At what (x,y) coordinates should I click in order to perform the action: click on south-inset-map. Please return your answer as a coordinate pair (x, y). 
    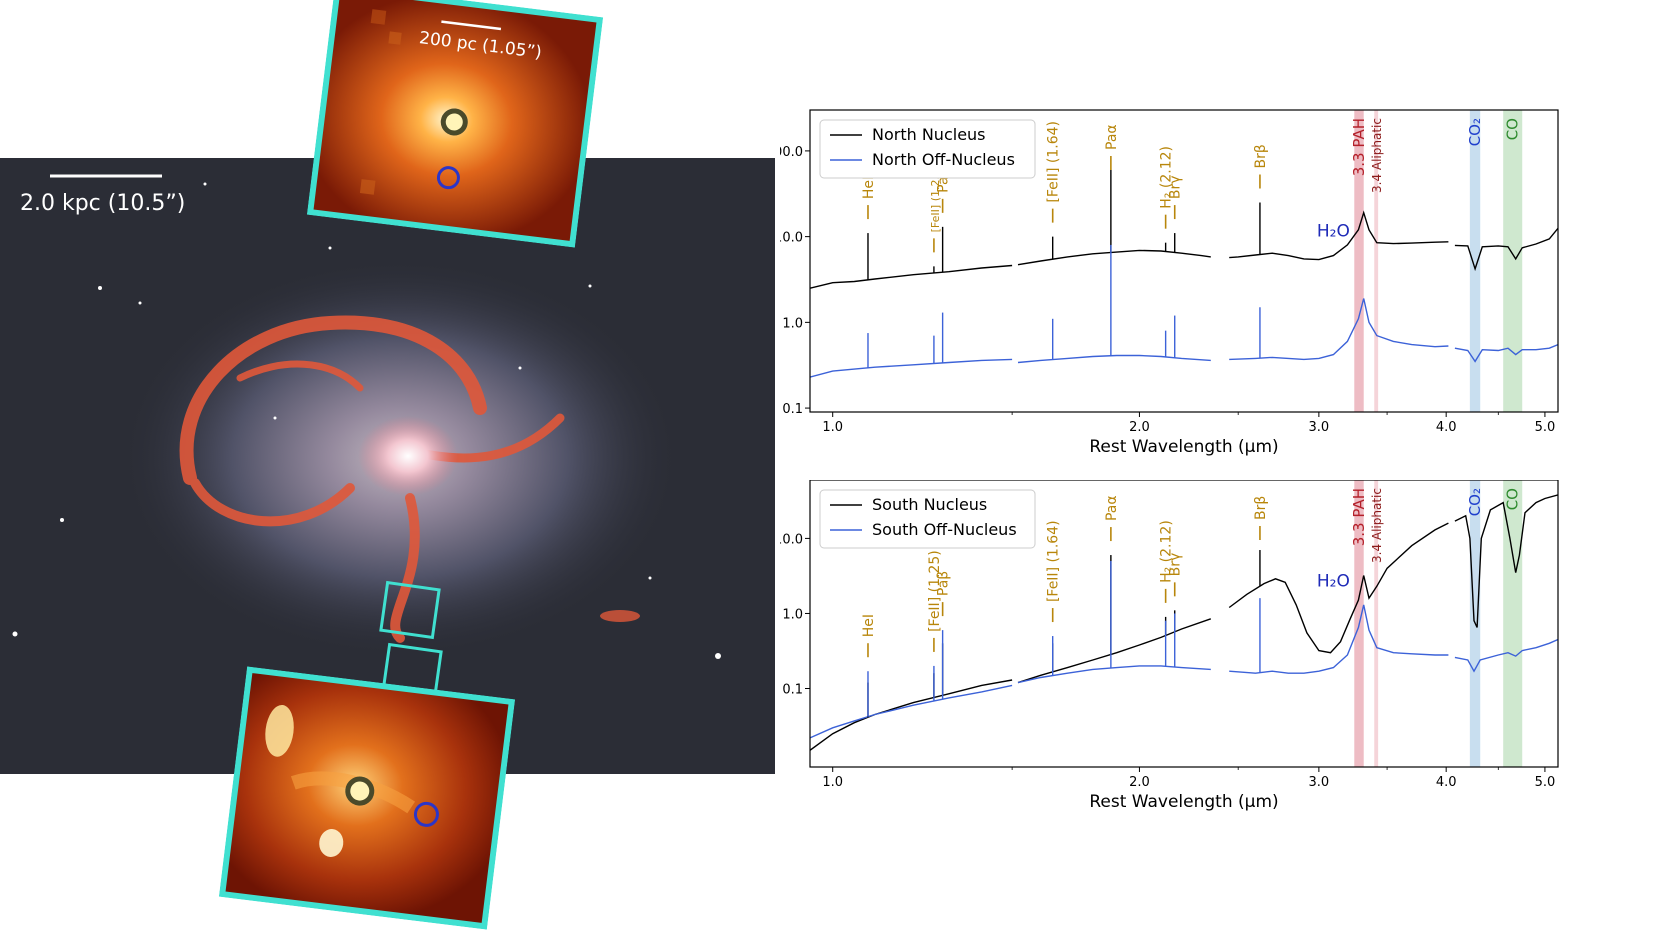
    Looking at the image, I should click on (367, 798).